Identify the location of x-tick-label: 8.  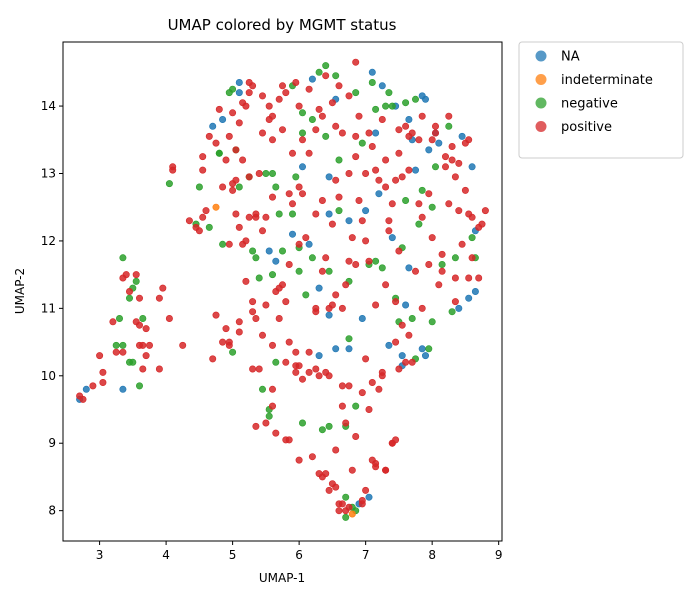
(432, 555).